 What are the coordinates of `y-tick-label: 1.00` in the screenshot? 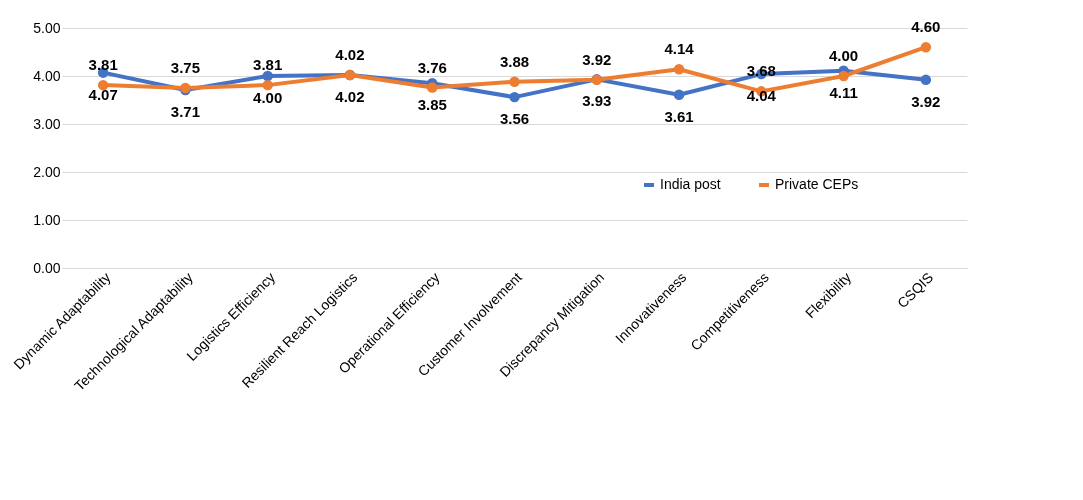 It's located at (47, 219).